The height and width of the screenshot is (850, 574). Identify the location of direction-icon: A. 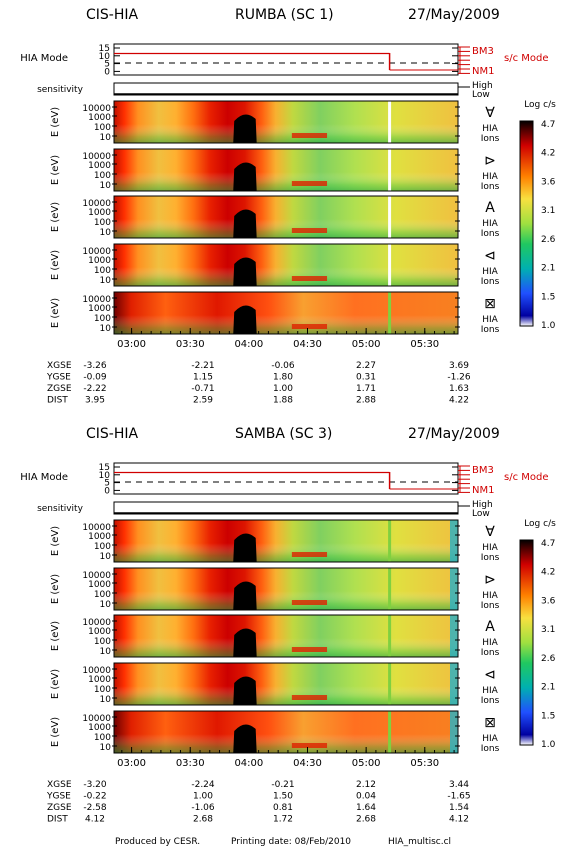
(490, 208).